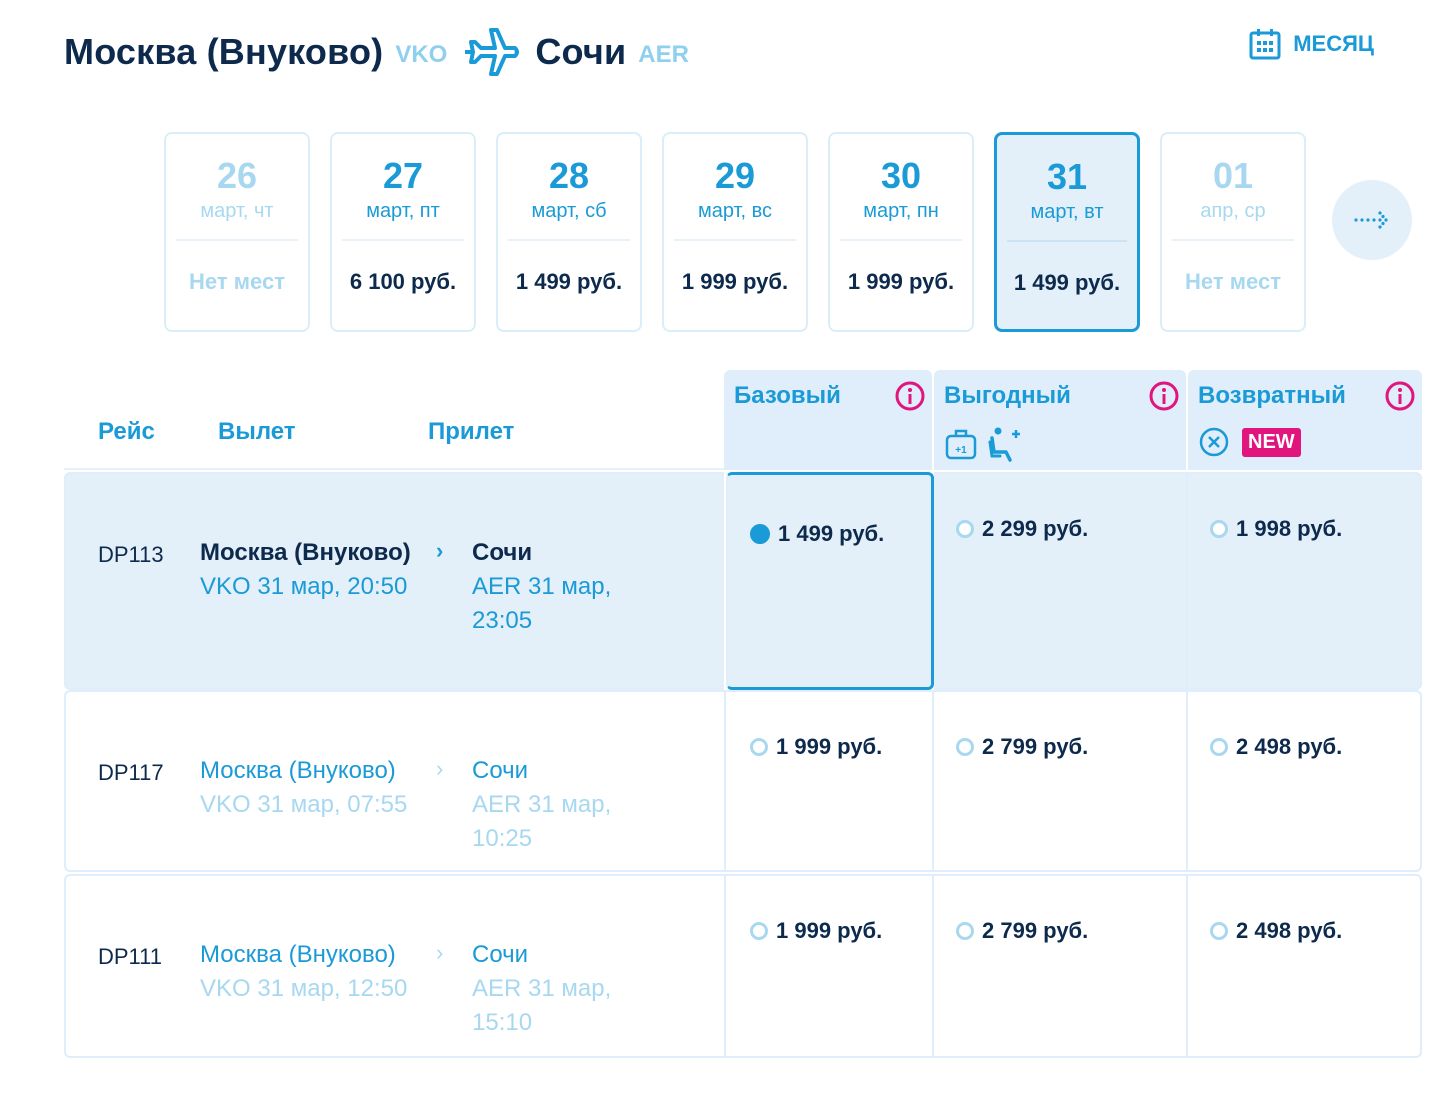 The image size is (1452, 1094). I want to click on fare-header-value: Выгодный +1, so click(1060, 420).